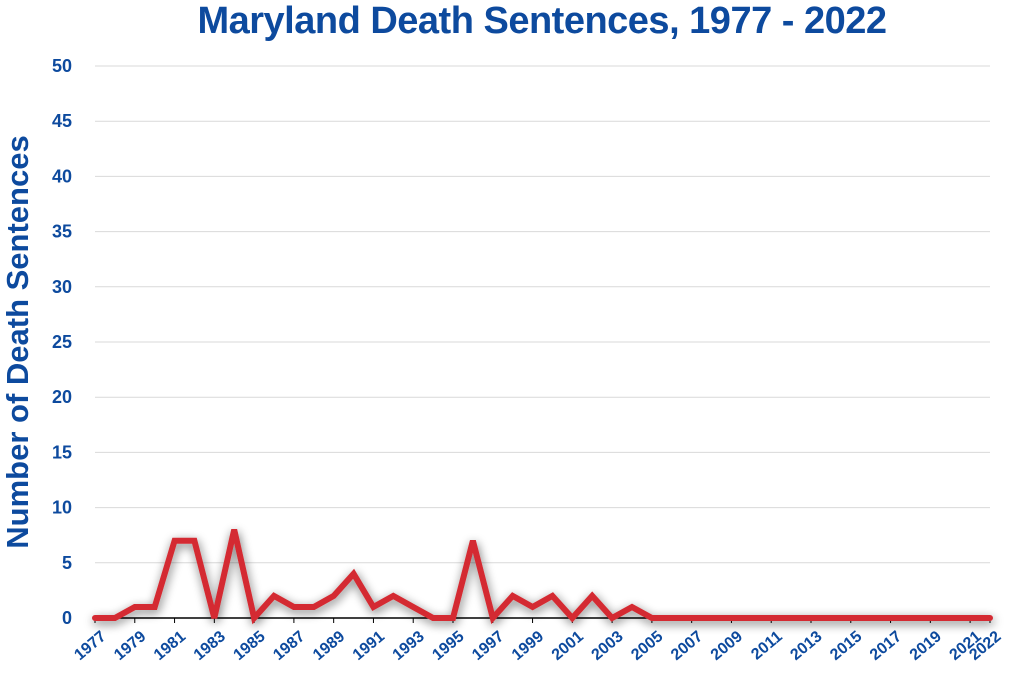  What do you see at coordinates (62, 232) in the screenshot?
I see `y-tick-label: 35` at bounding box center [62, 232].